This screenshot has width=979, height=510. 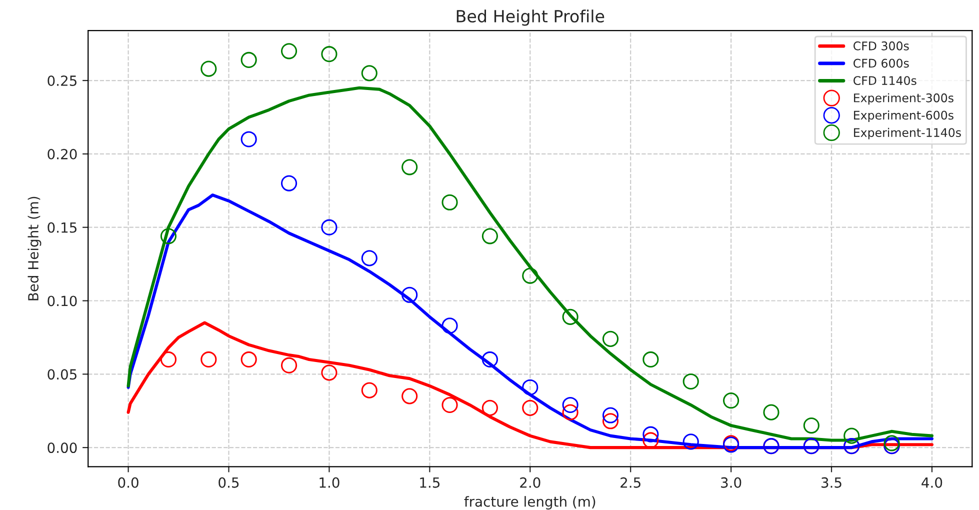 I want to click on x-tick-label: 0.0, so click(x=128, y=482).